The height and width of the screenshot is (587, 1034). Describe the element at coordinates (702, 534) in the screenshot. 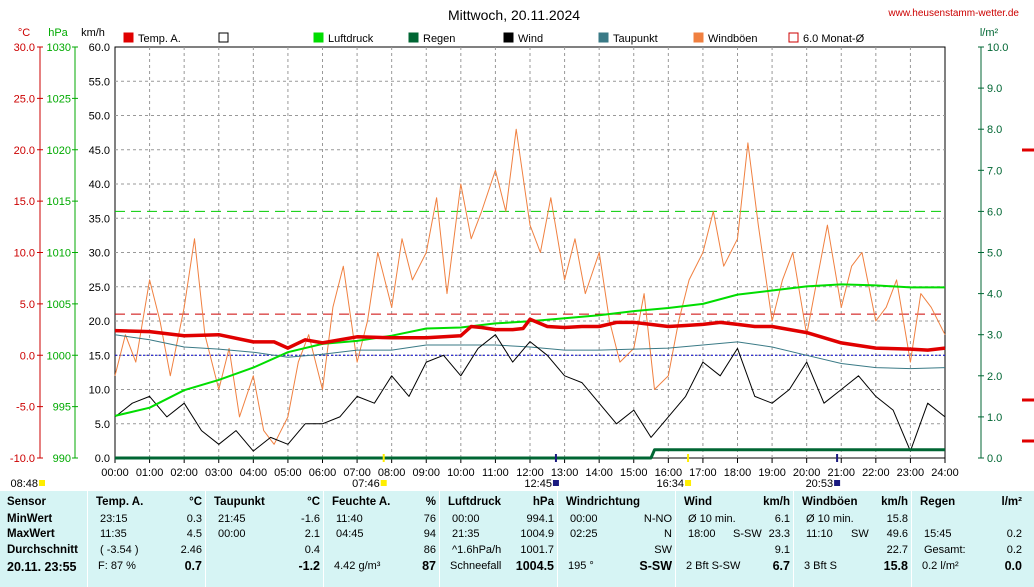

I see `table-wind-time: 18:00` at that location.